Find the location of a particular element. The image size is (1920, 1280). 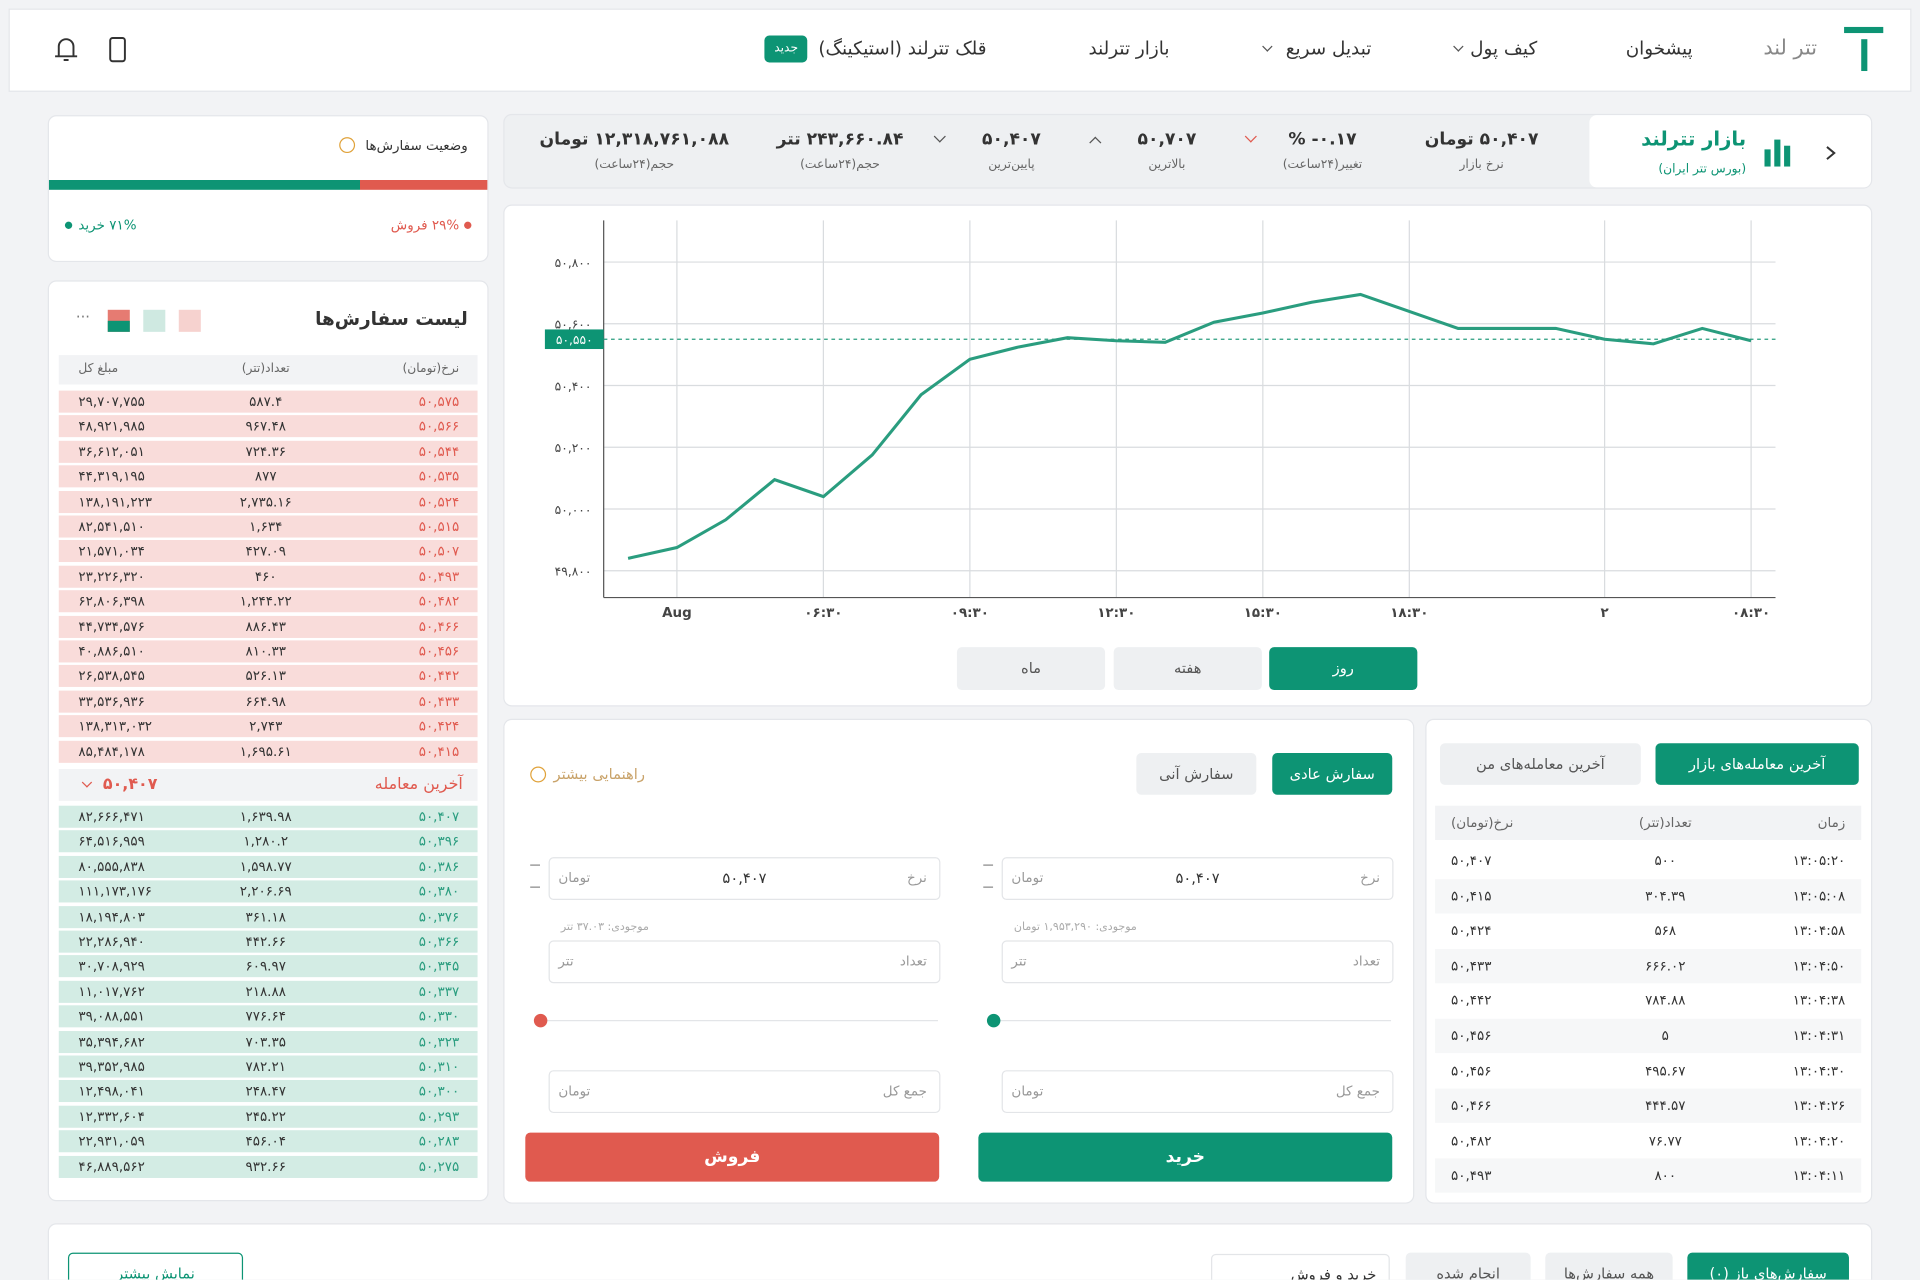

tab-market-trades: آخرین معامله‌های بازار is located at coordinates (1757, 764).